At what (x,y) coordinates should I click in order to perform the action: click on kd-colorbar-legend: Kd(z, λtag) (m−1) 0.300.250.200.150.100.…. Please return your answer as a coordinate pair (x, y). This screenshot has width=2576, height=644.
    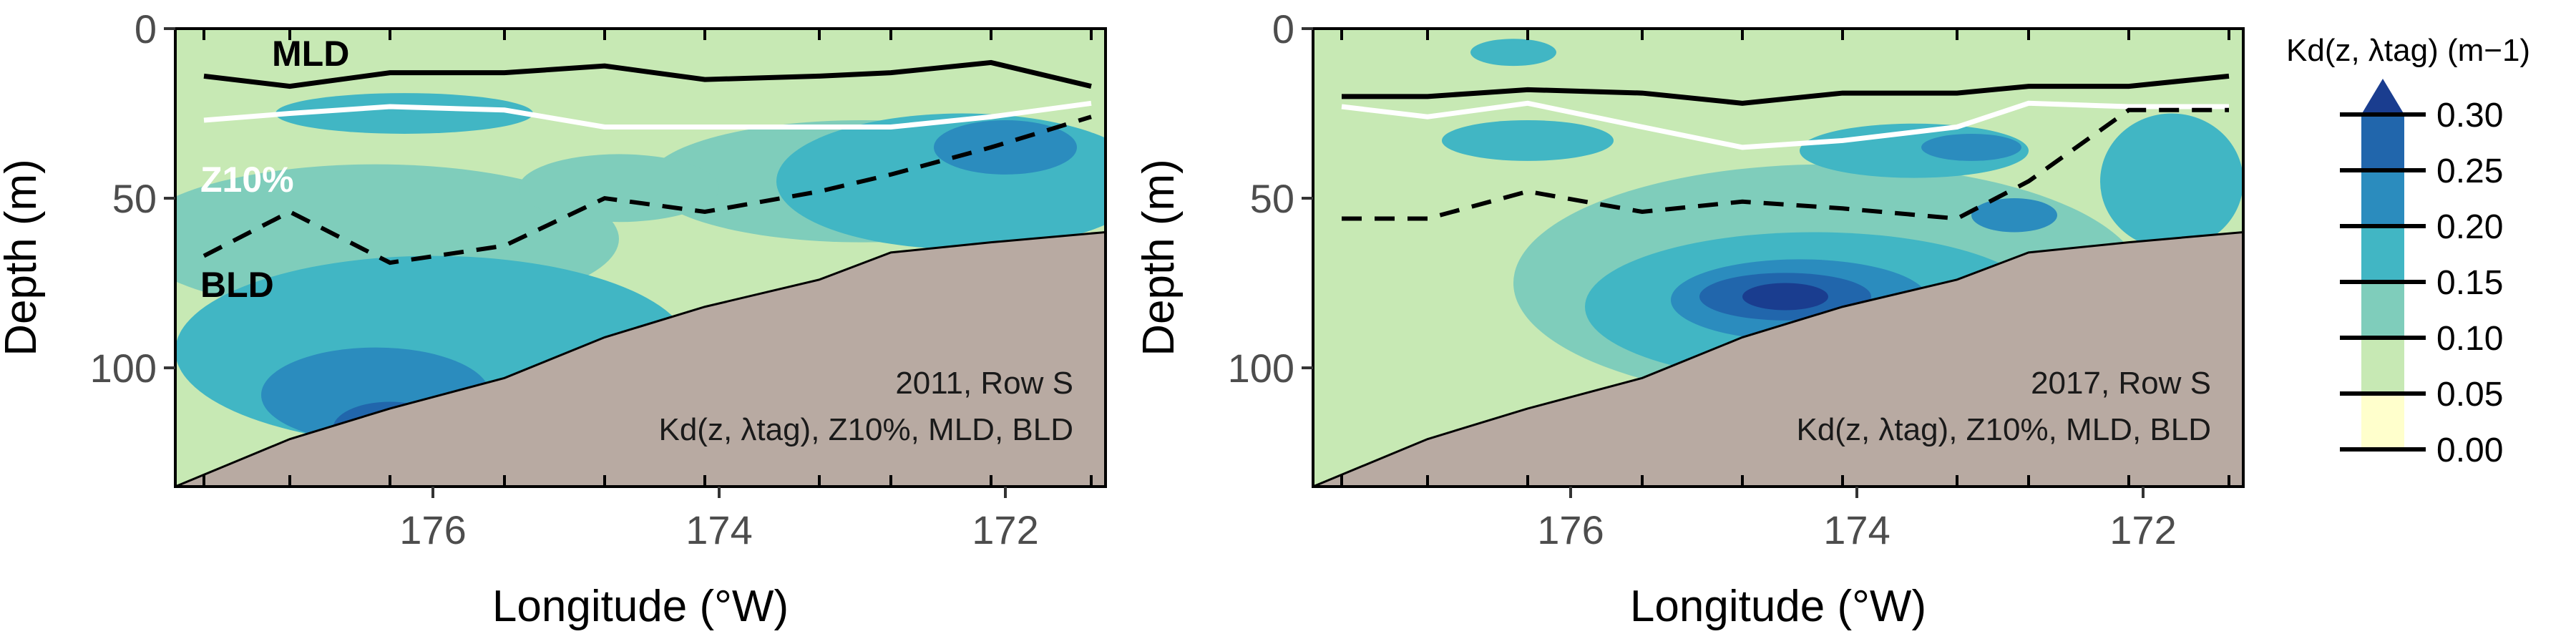
    Looking at the image, I should click on (2408, 251).